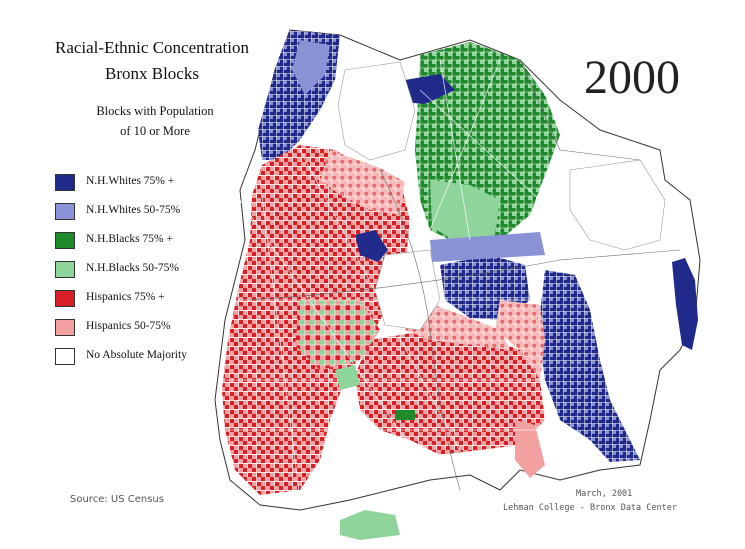 The image size is (745, 549). What do you see at coordinates (520, 340) in the screenshot?
I see `region-southeast-pink` at bounding box center [520, 340].